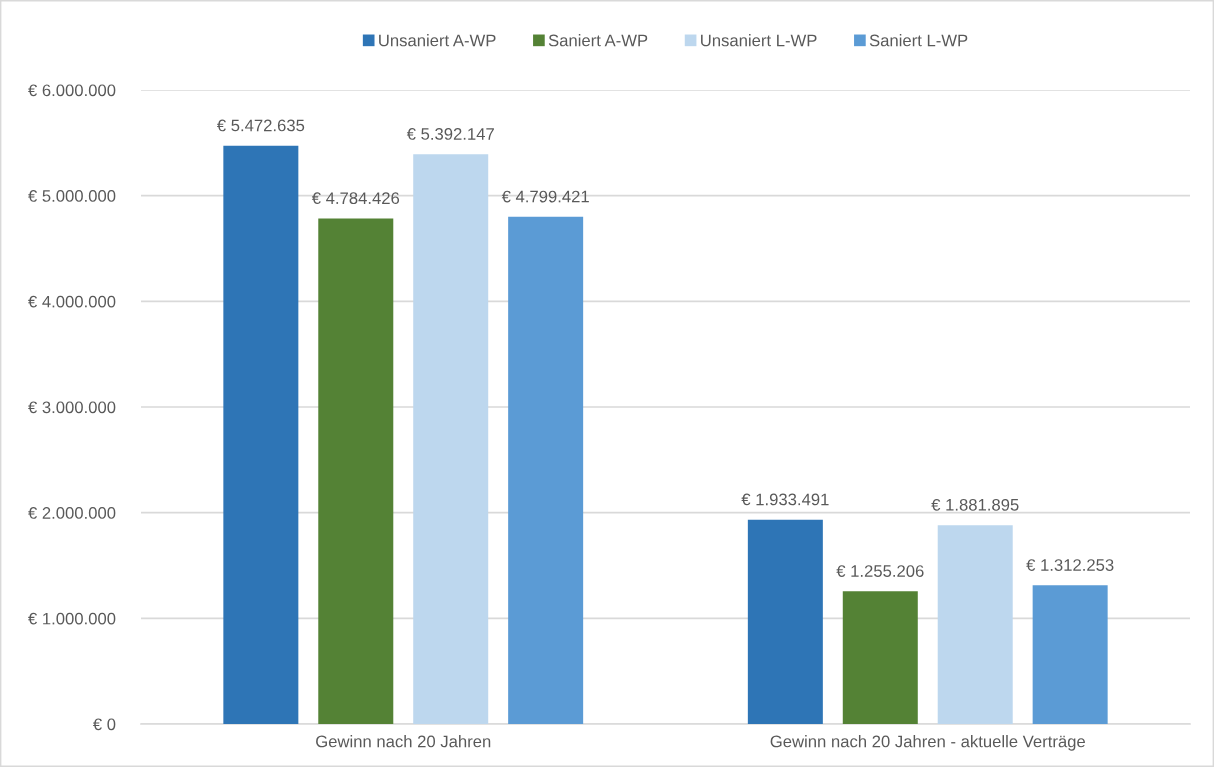 The image size is (1214, 767). I want to click on legend-label: Saniert A-WP, so click(598, 40).